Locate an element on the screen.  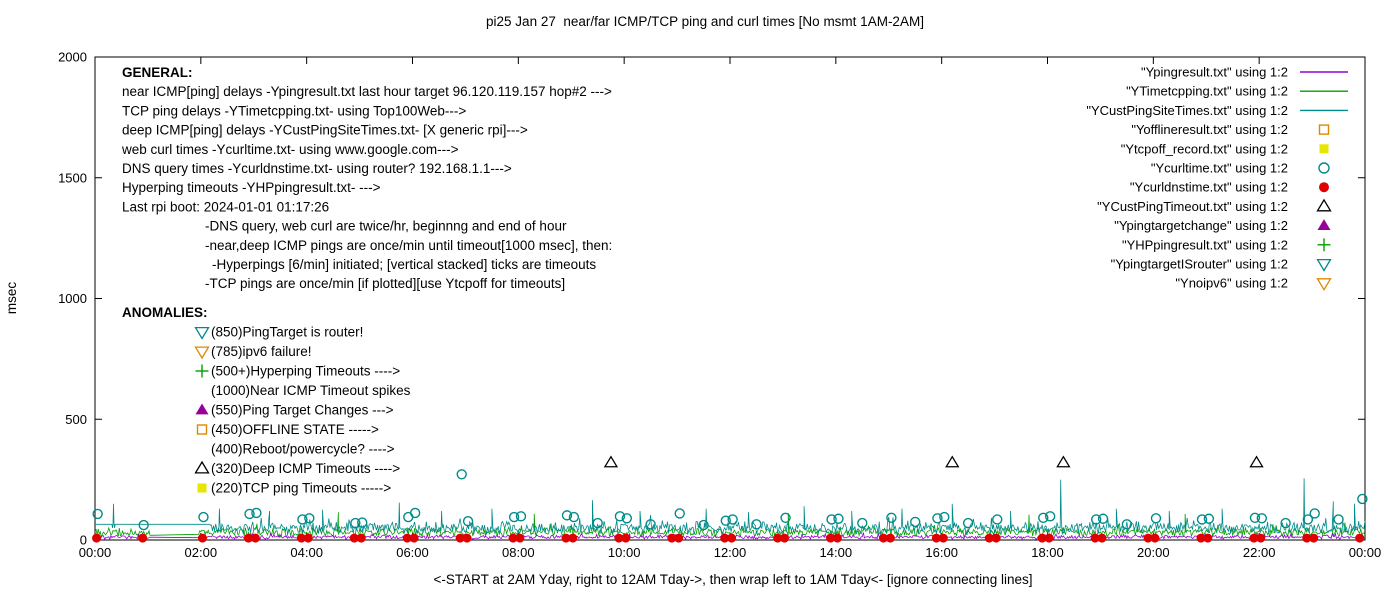
legend-circle-filled-symbol is located at coordinates (1324, 187).